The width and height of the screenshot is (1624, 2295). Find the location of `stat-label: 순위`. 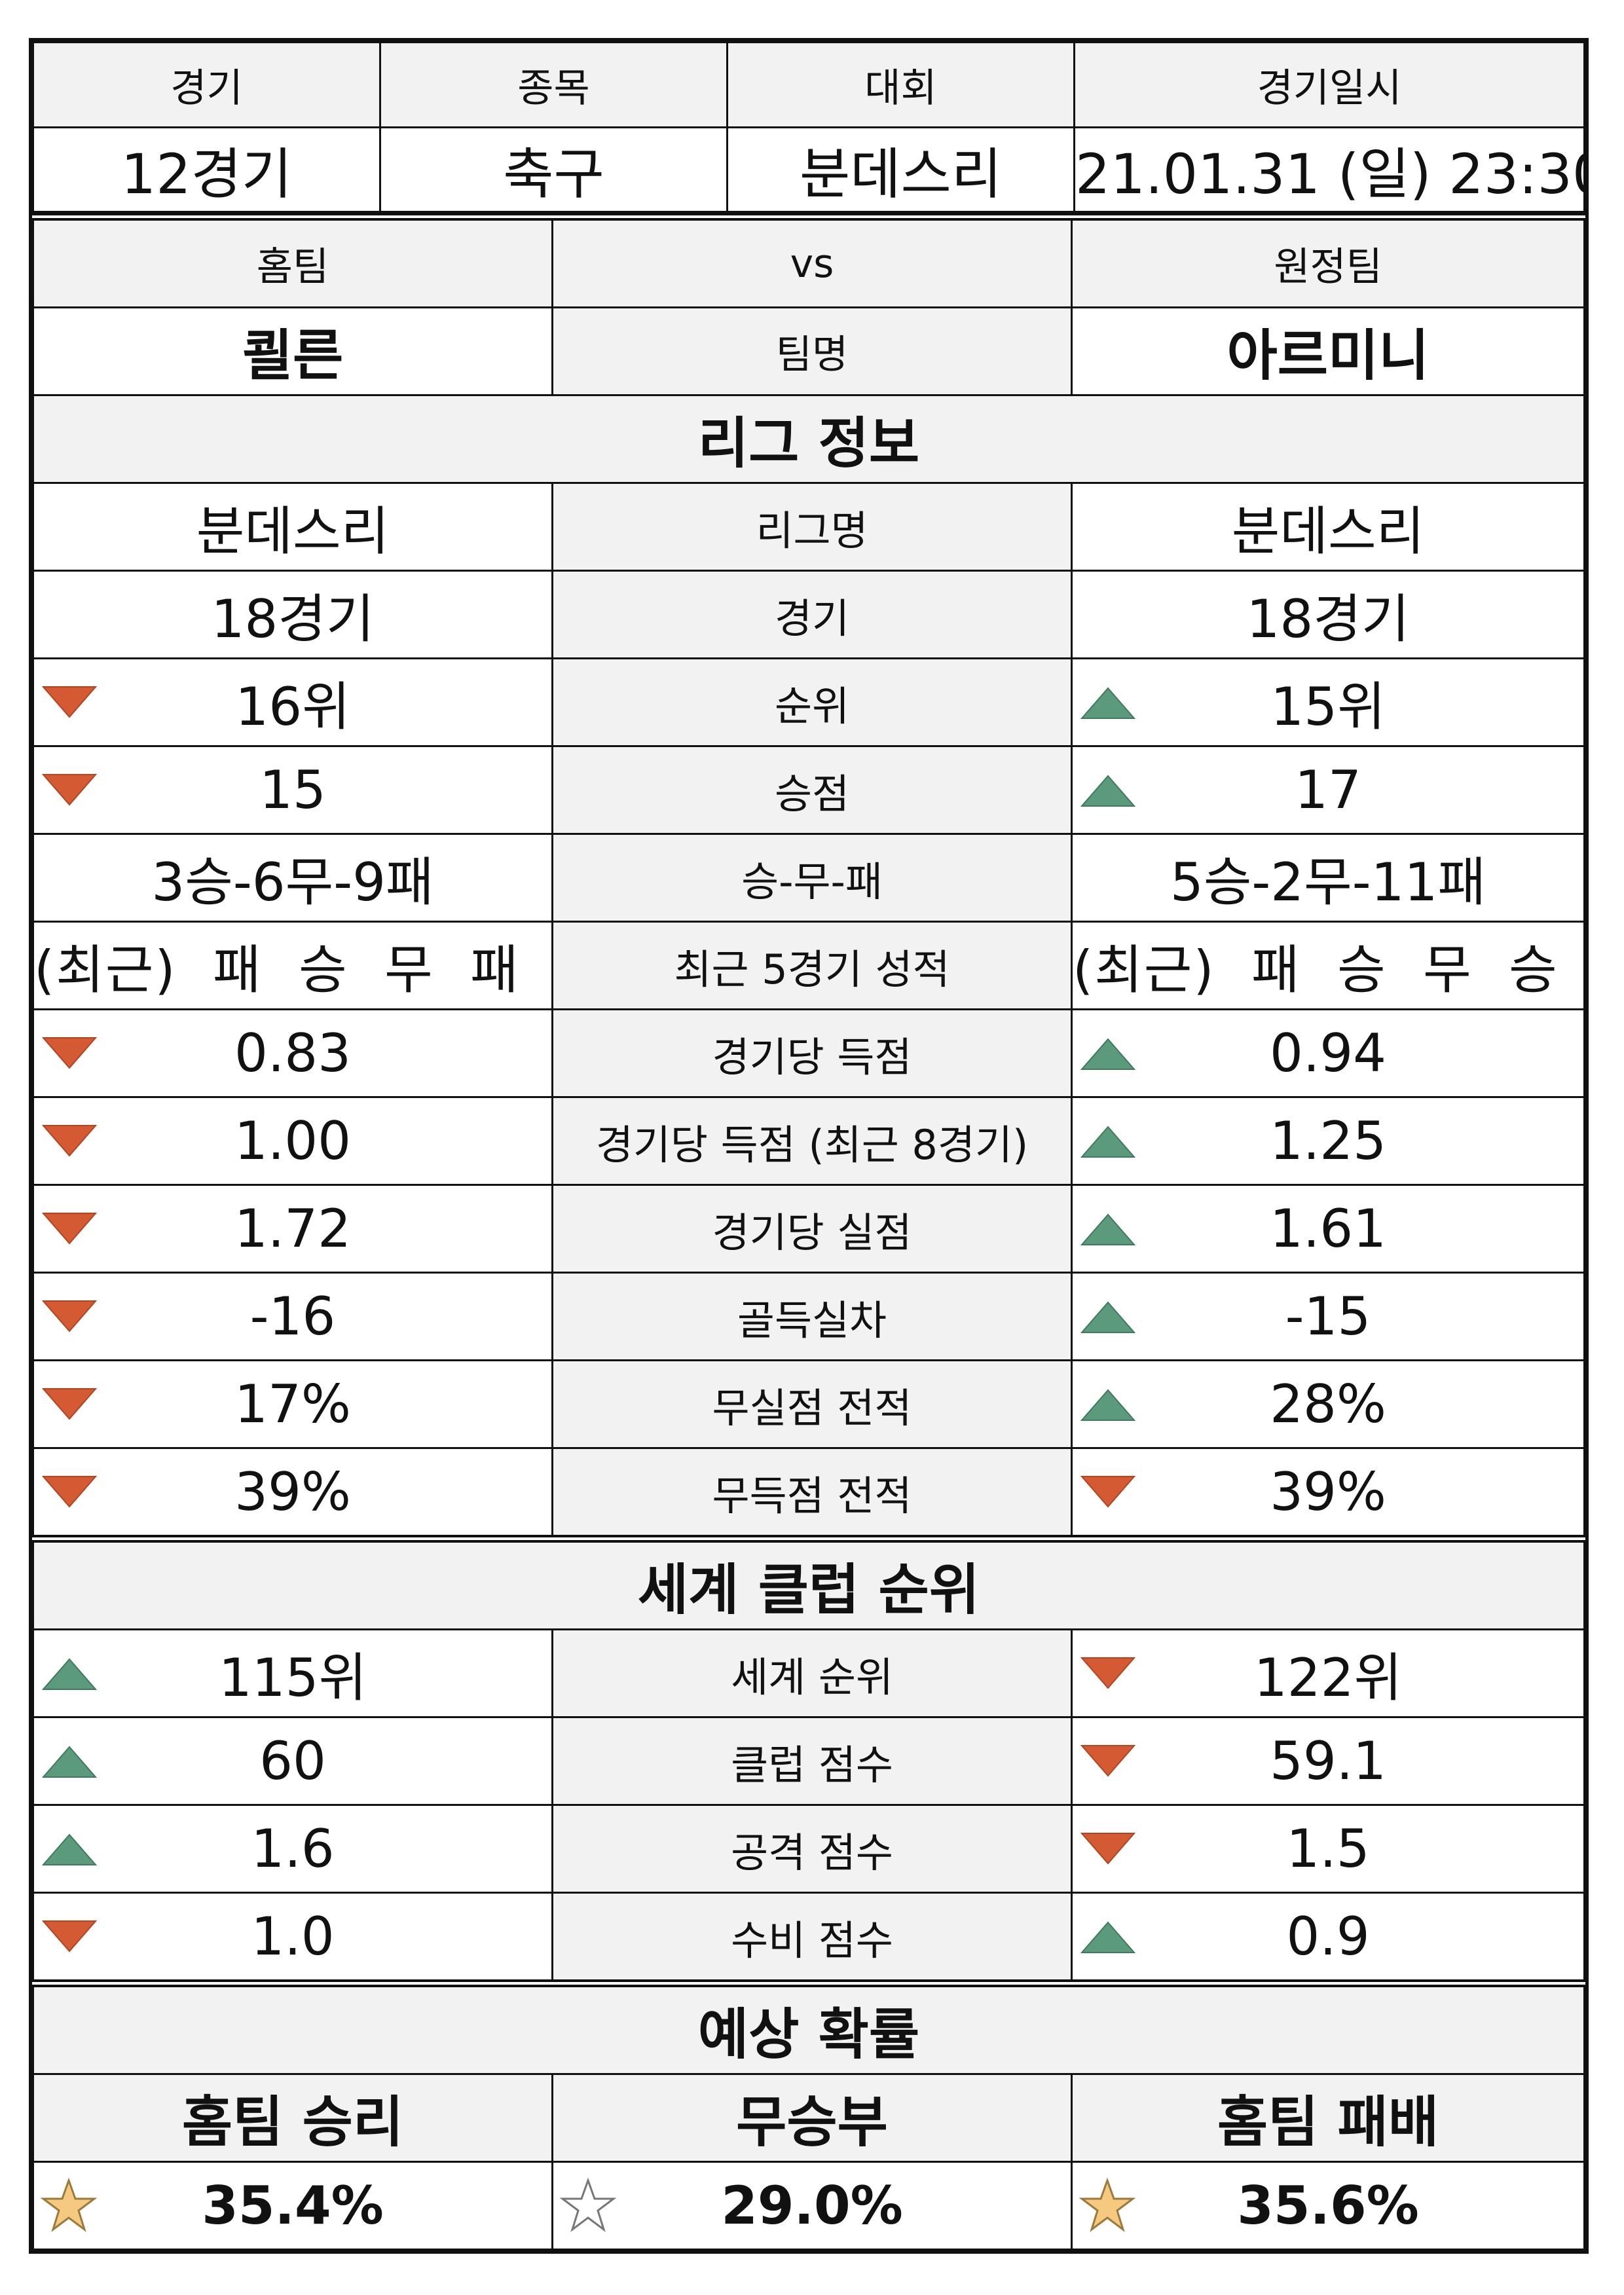

stat-label: 순위 is located at coordinates (812, 702).